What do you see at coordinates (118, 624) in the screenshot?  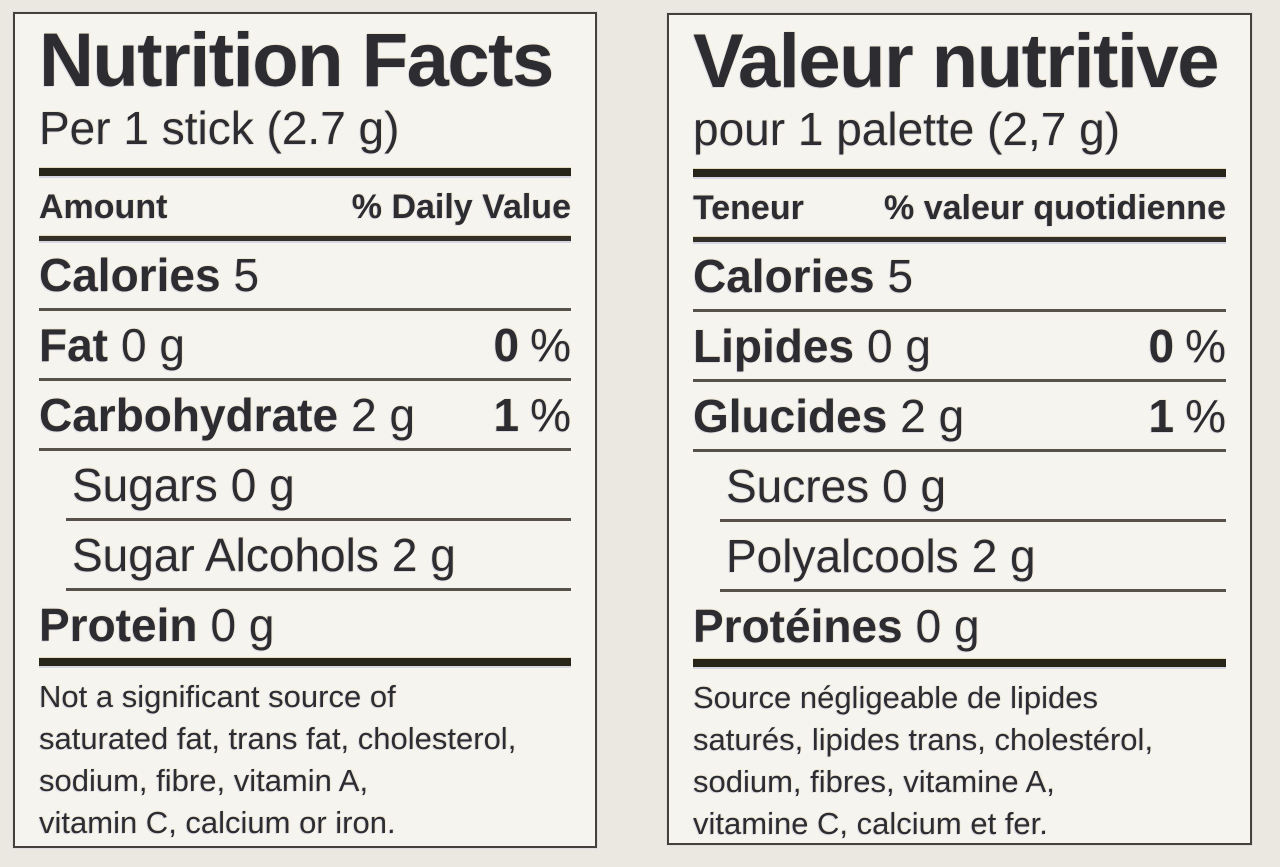 I see `nutrient-name: Protein` at bounding box center [118, 624].